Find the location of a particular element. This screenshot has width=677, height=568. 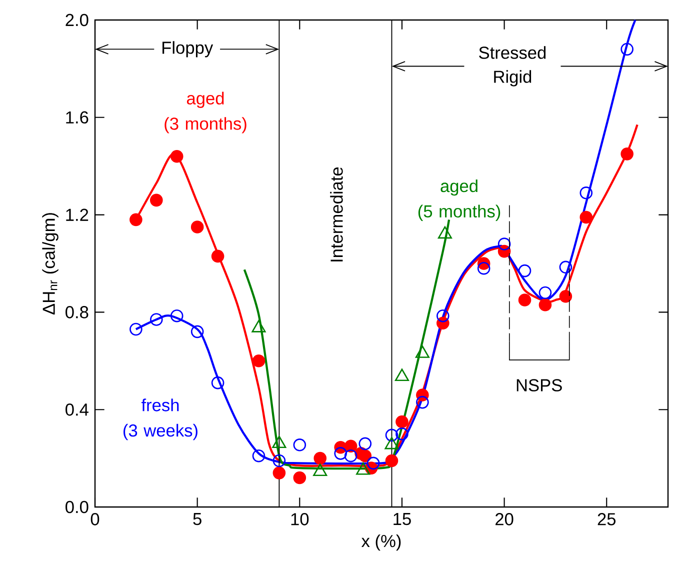

y-tick-label: 1.6 is located at coordinates (77, 117).